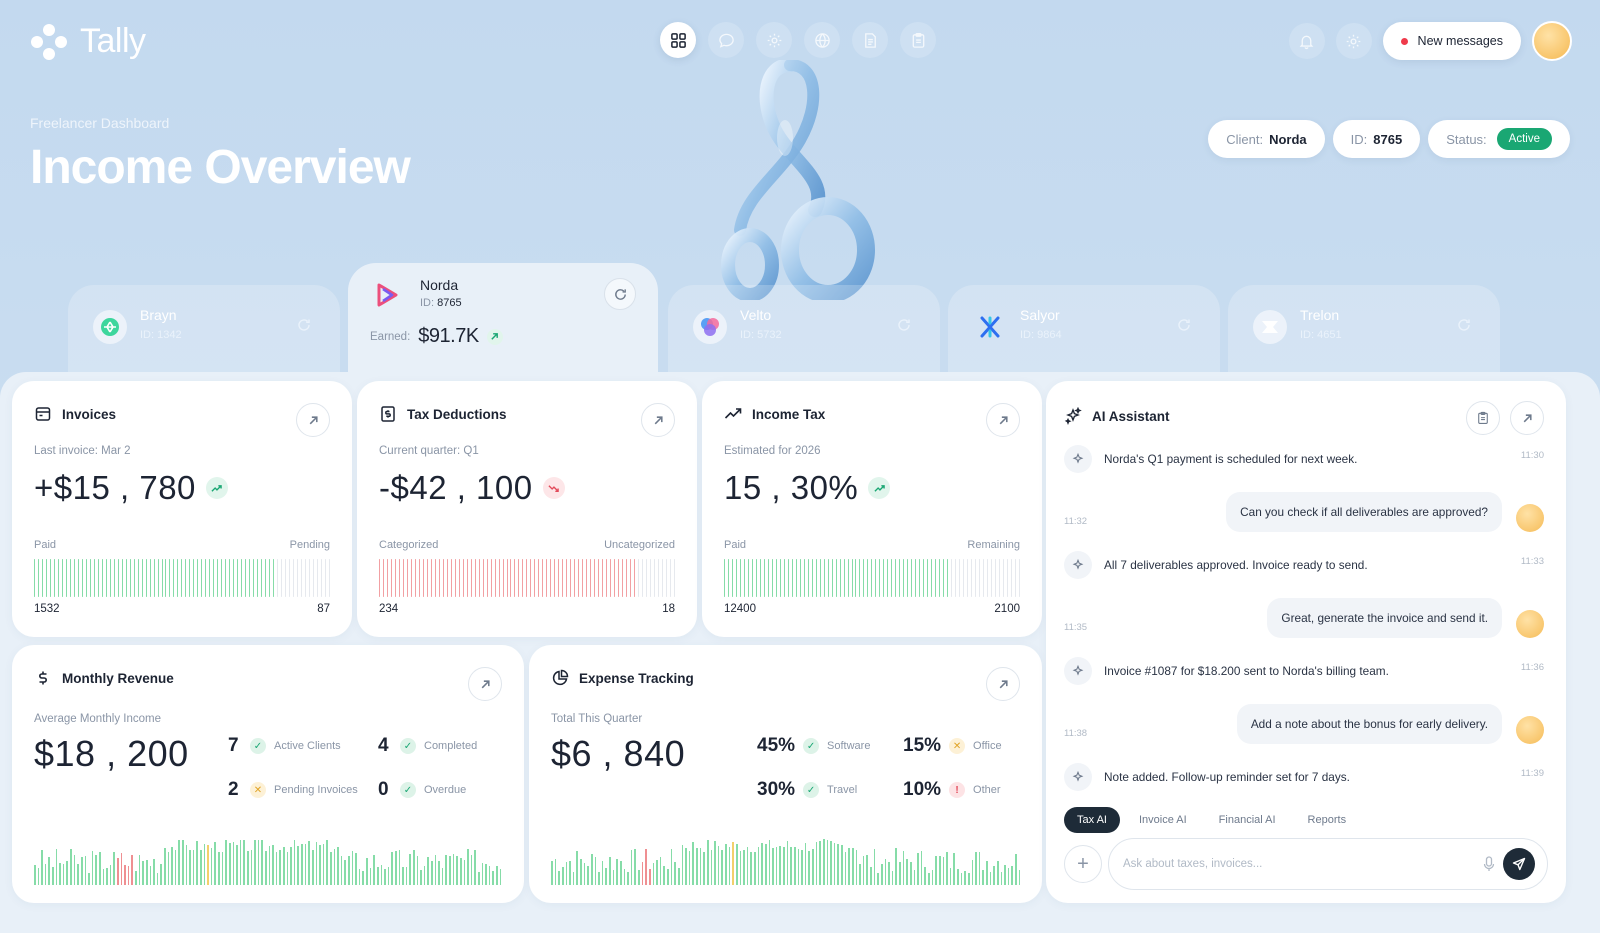 This screenshot has width=1600, height=933. What do you see at coordinates (1266, 139) in the screenshot?
I see `client-chip: Client: Norda` at bounding box center [1266, 139].